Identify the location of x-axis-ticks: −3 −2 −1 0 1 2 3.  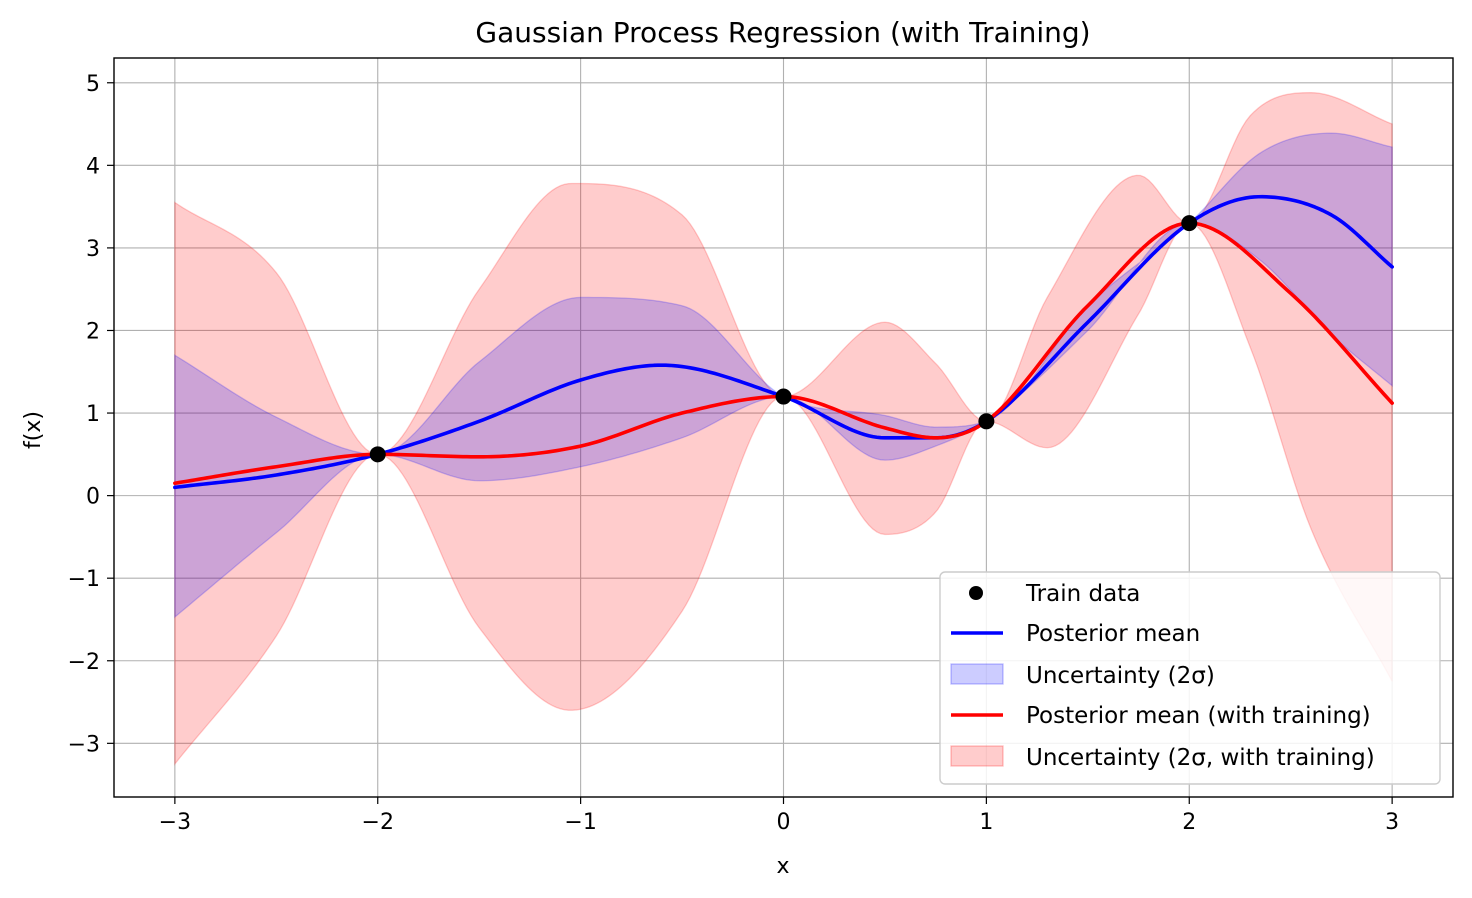
(779, 816).